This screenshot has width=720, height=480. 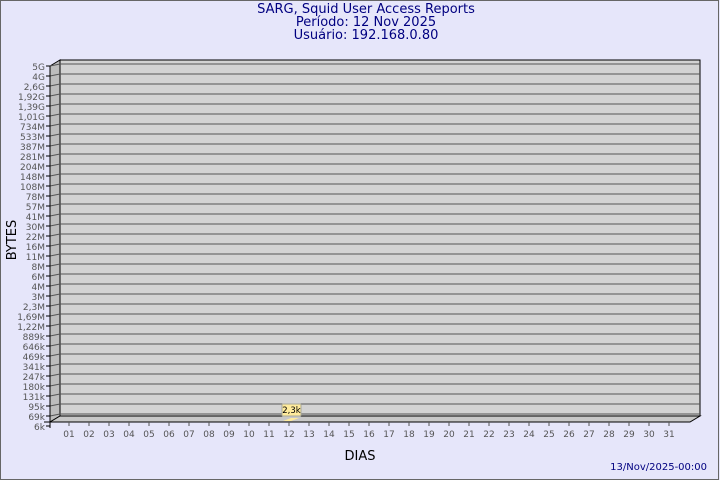 I want to click on x-tick-label: 15, so click(x=348, y=435).